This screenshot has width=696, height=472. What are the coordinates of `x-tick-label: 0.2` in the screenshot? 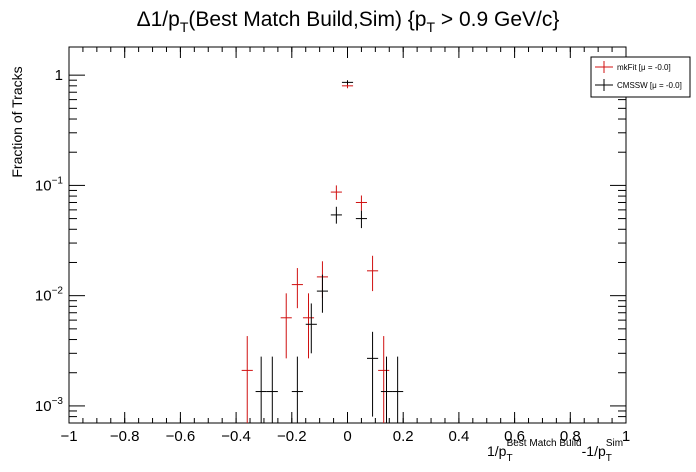 It's located at (403, 436).